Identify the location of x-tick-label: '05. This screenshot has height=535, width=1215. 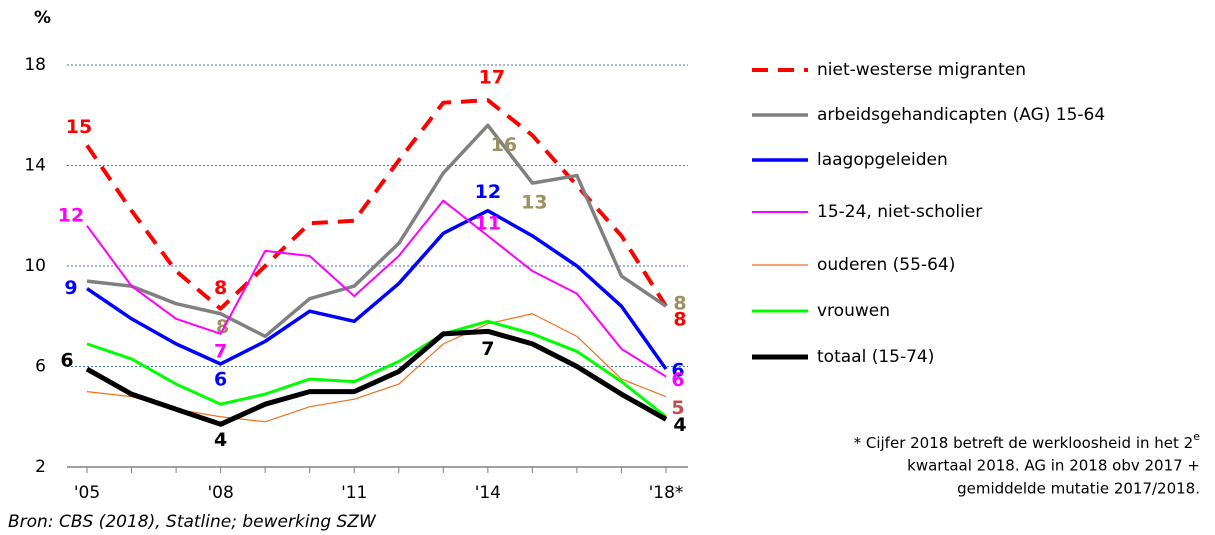
(87, 493).